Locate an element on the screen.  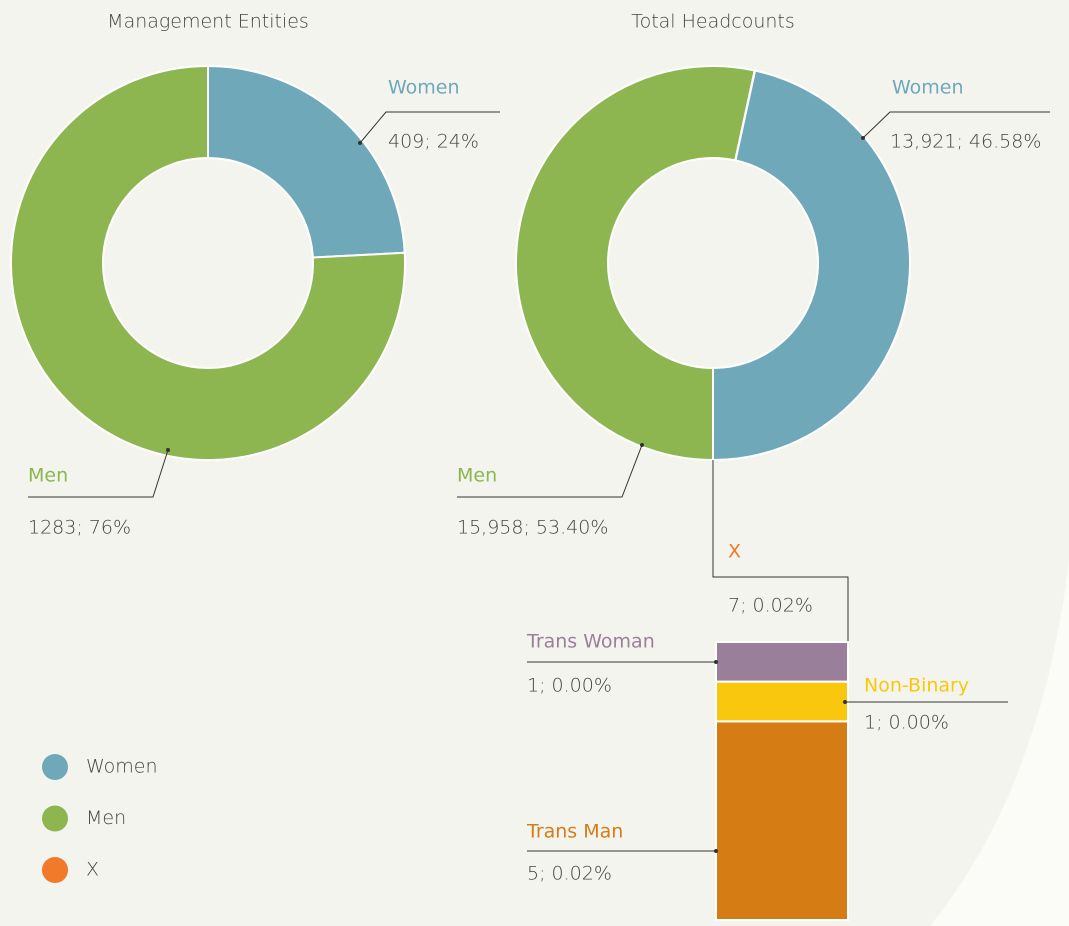
value-label: 5; 0.02% is located at coordinates (569, 874).